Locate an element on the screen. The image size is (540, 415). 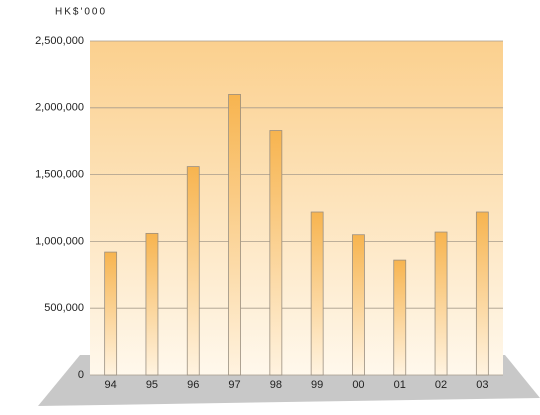
y-tick-label: 500,000 is located at coordinates (64, 308).